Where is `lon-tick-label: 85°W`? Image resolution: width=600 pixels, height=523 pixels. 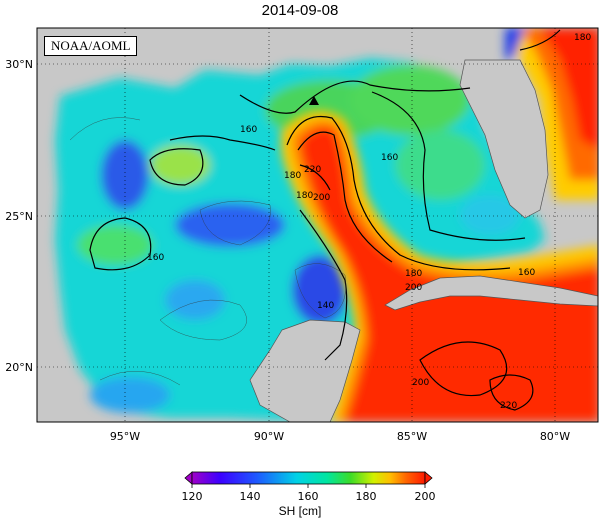 lon-tick-label: 85°W is located at coordinates (412, 436).